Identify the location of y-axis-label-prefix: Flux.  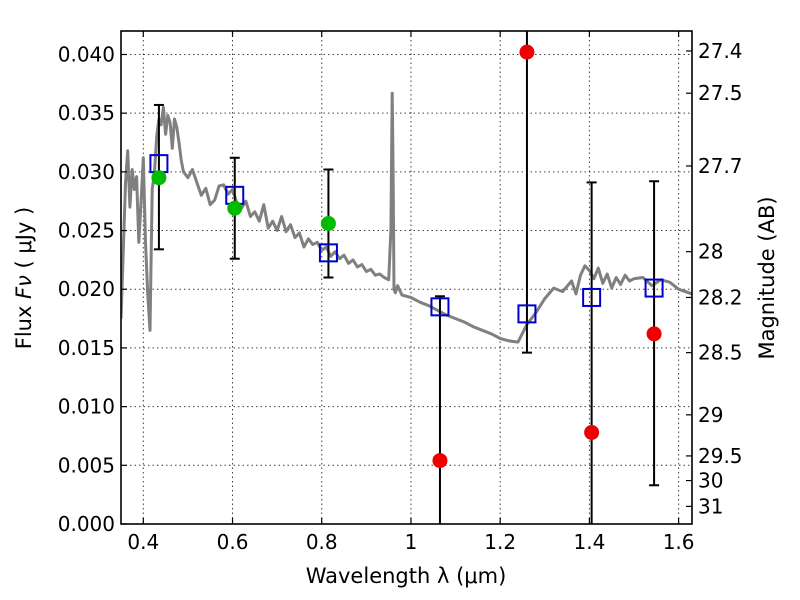
(24, 324).